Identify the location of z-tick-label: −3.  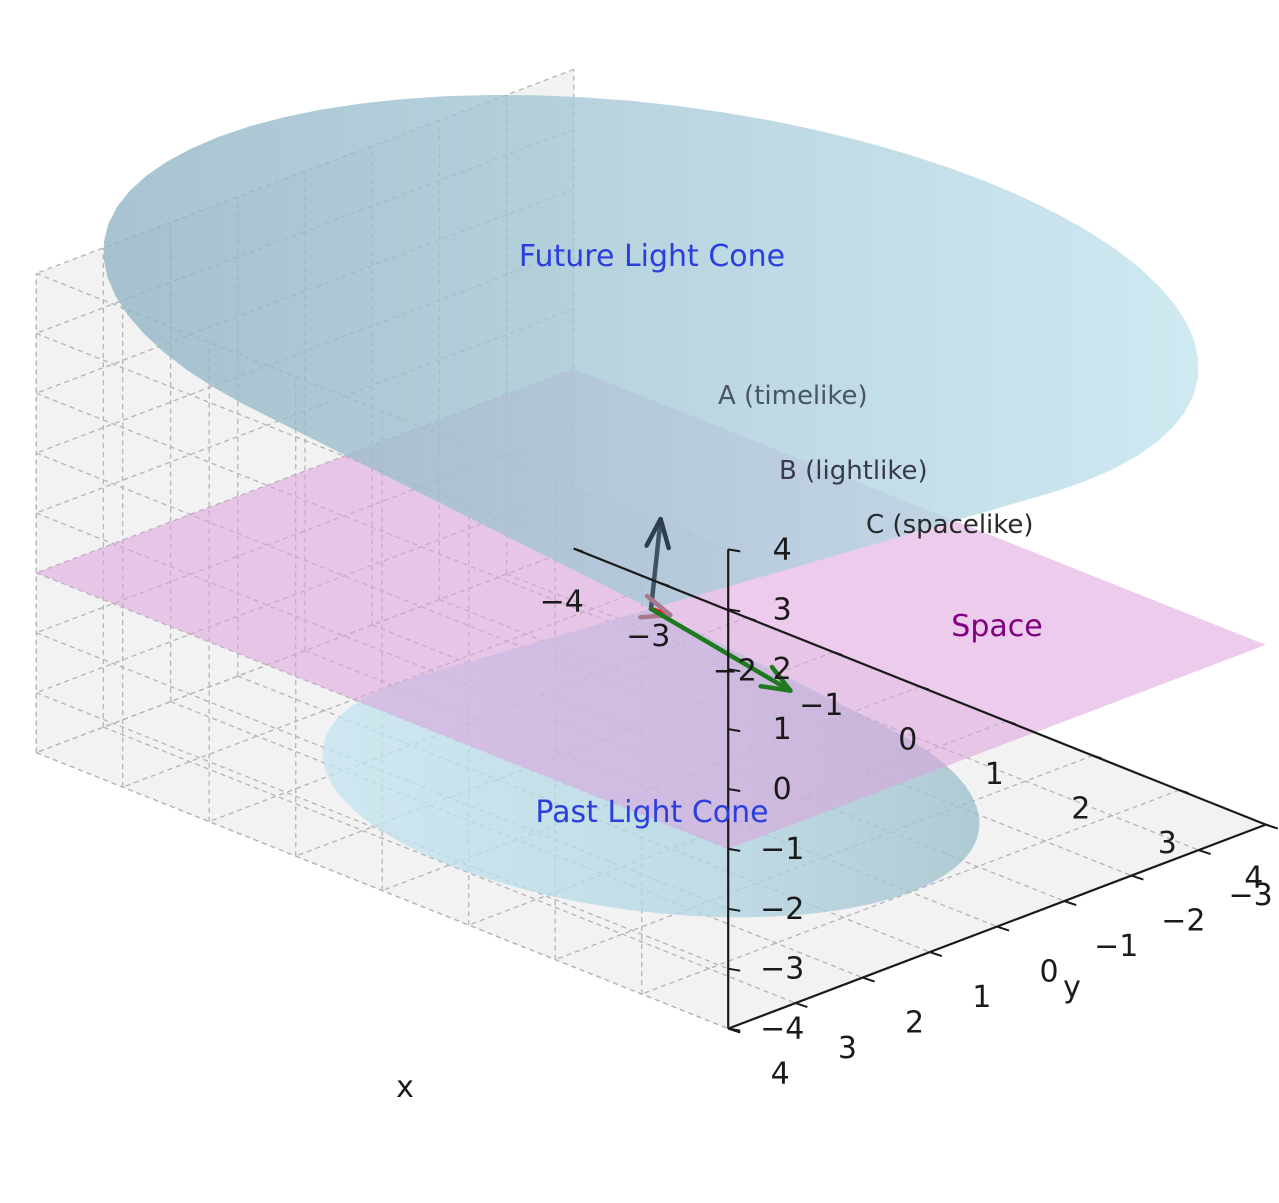
(782, 969).